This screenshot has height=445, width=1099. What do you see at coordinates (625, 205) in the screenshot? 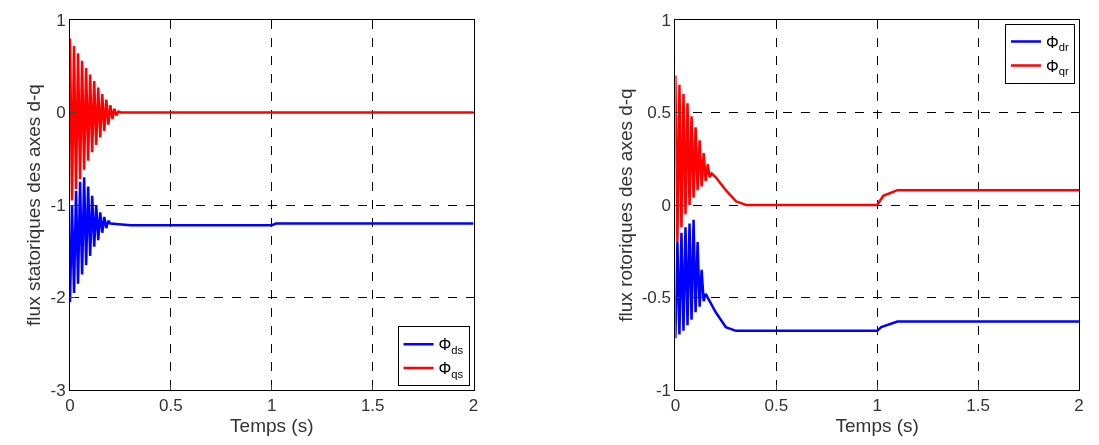
I see `y-axis-title: flux rotoriques des axes d-q` at bounding box center [625, 205].